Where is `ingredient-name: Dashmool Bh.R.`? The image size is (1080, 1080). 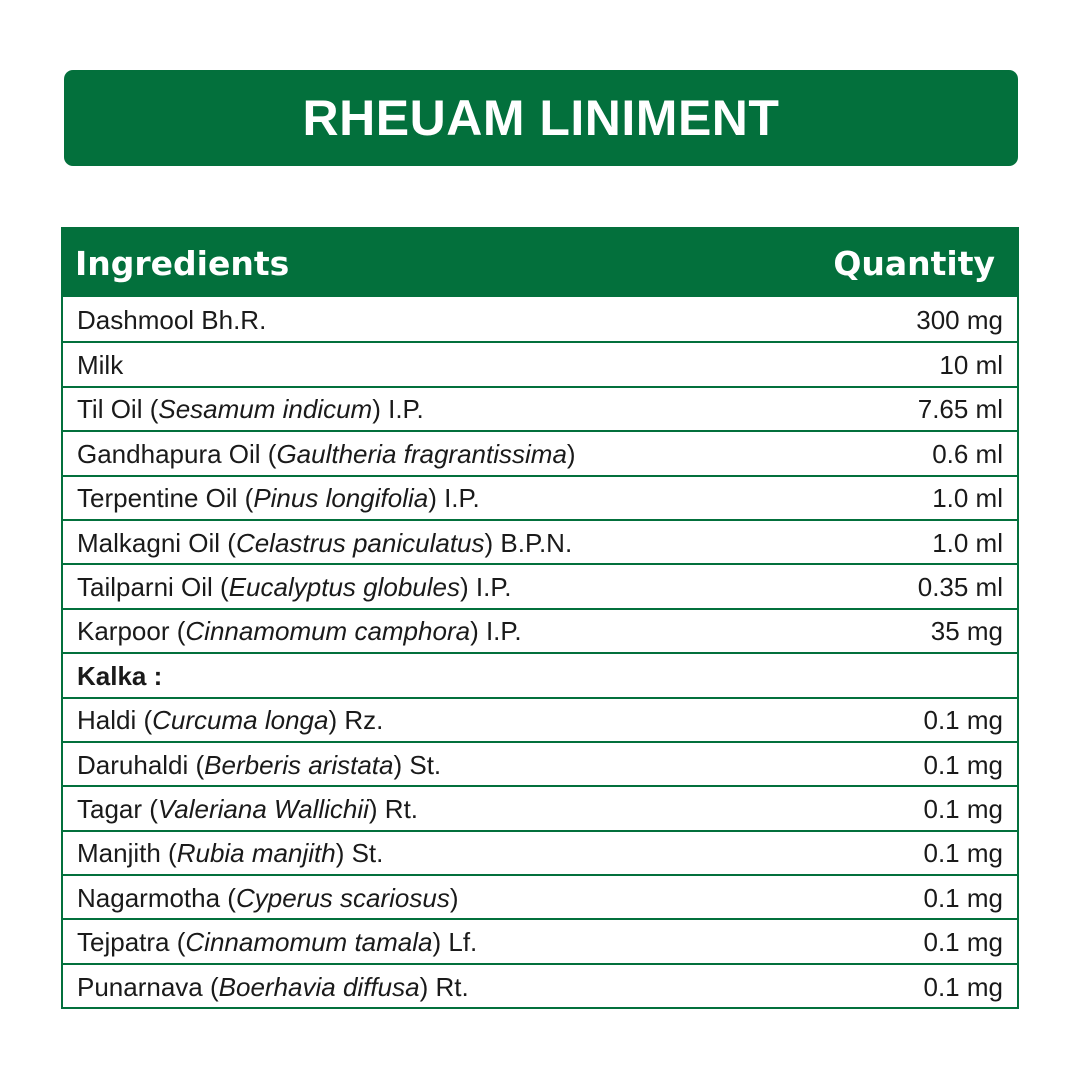
ingredient-name: Dashmool Bh.R. is located at coordinates (171, 320).